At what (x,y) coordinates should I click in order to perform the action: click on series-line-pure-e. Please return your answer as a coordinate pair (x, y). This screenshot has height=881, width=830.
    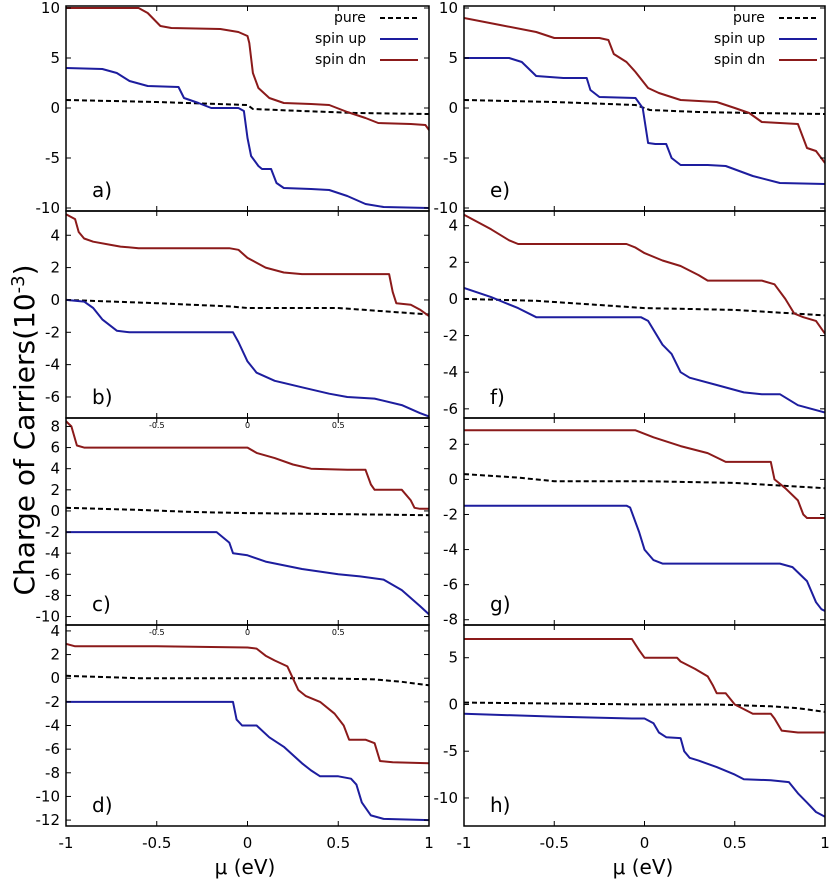
    Looking at the image, I should click on (644, 107).